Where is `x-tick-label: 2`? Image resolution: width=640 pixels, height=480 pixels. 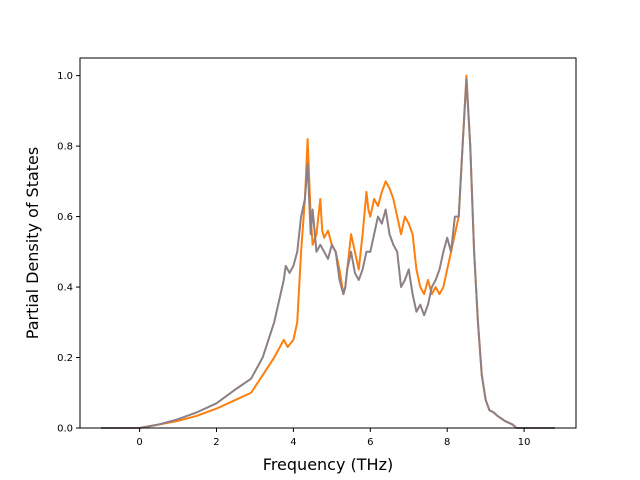 x-tick-label: 2 is located at coordinates (216, 442).